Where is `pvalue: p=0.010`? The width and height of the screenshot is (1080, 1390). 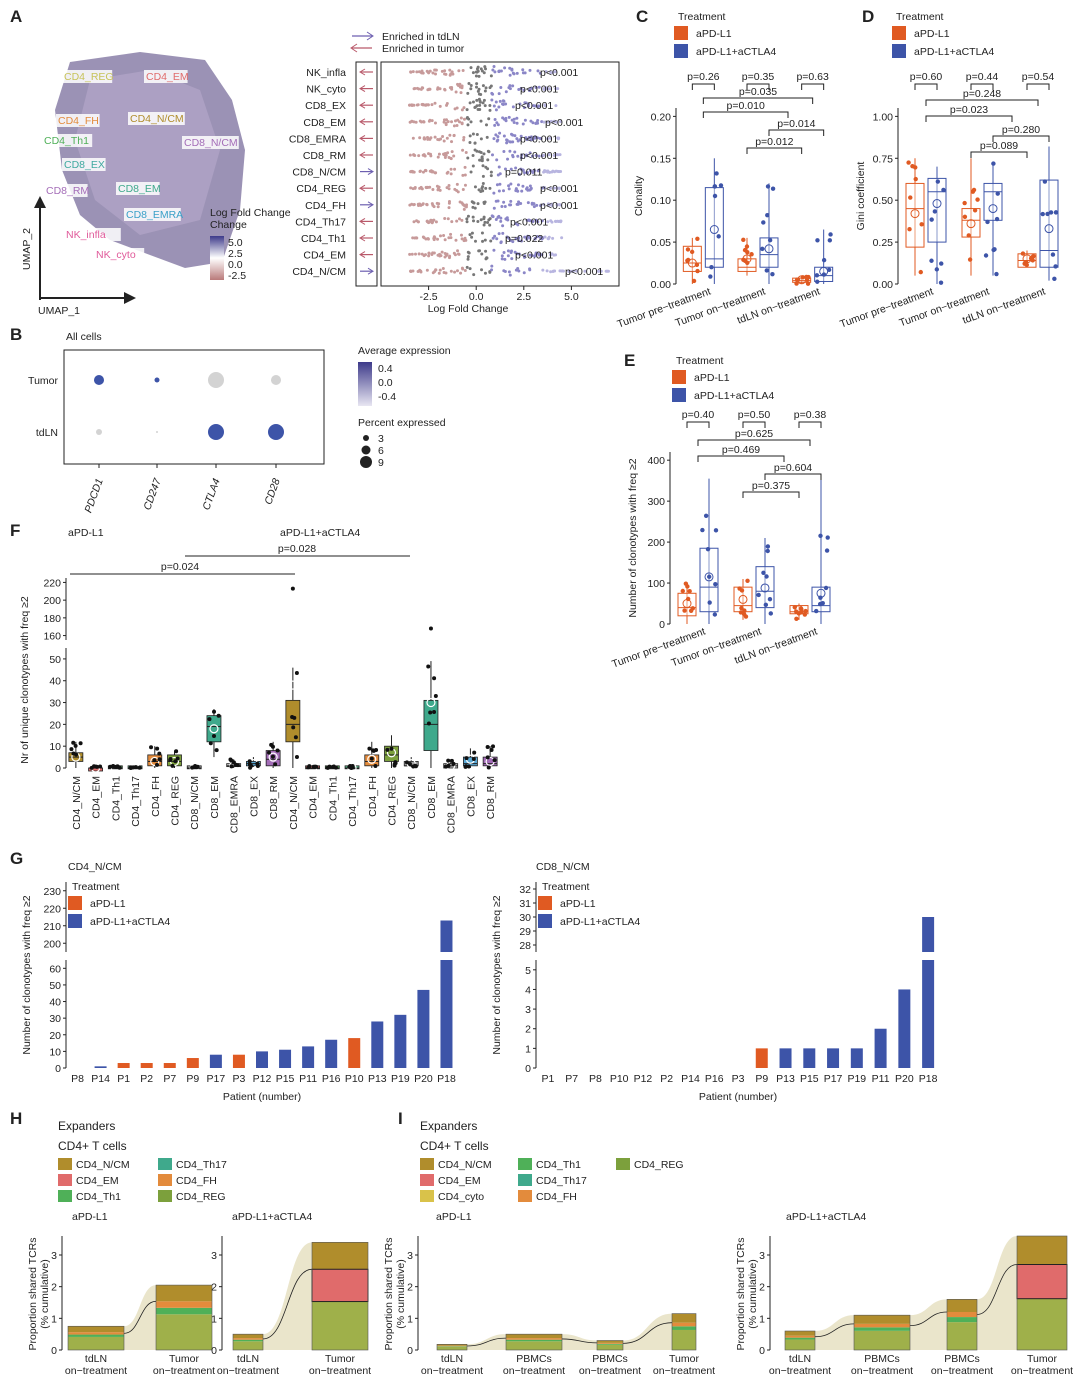
pvalue: p=0.010 is located at coordinates (746, 106).